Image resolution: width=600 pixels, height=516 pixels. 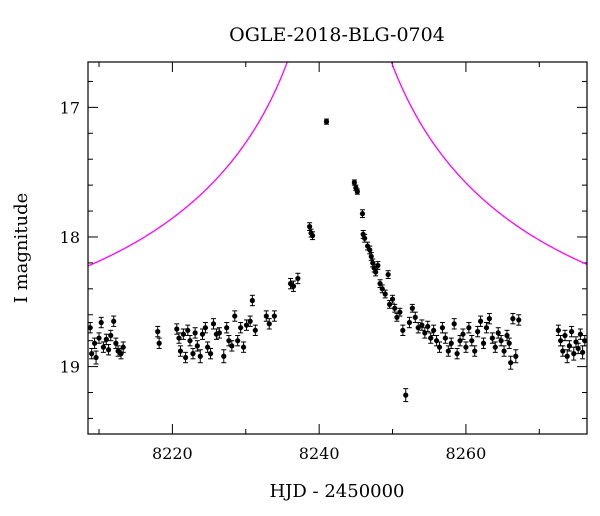 What do you see at coordinates (21, 248) in the screenshot?
I see `y-axis-label: I magnitude` at bounding box center [21, 248].